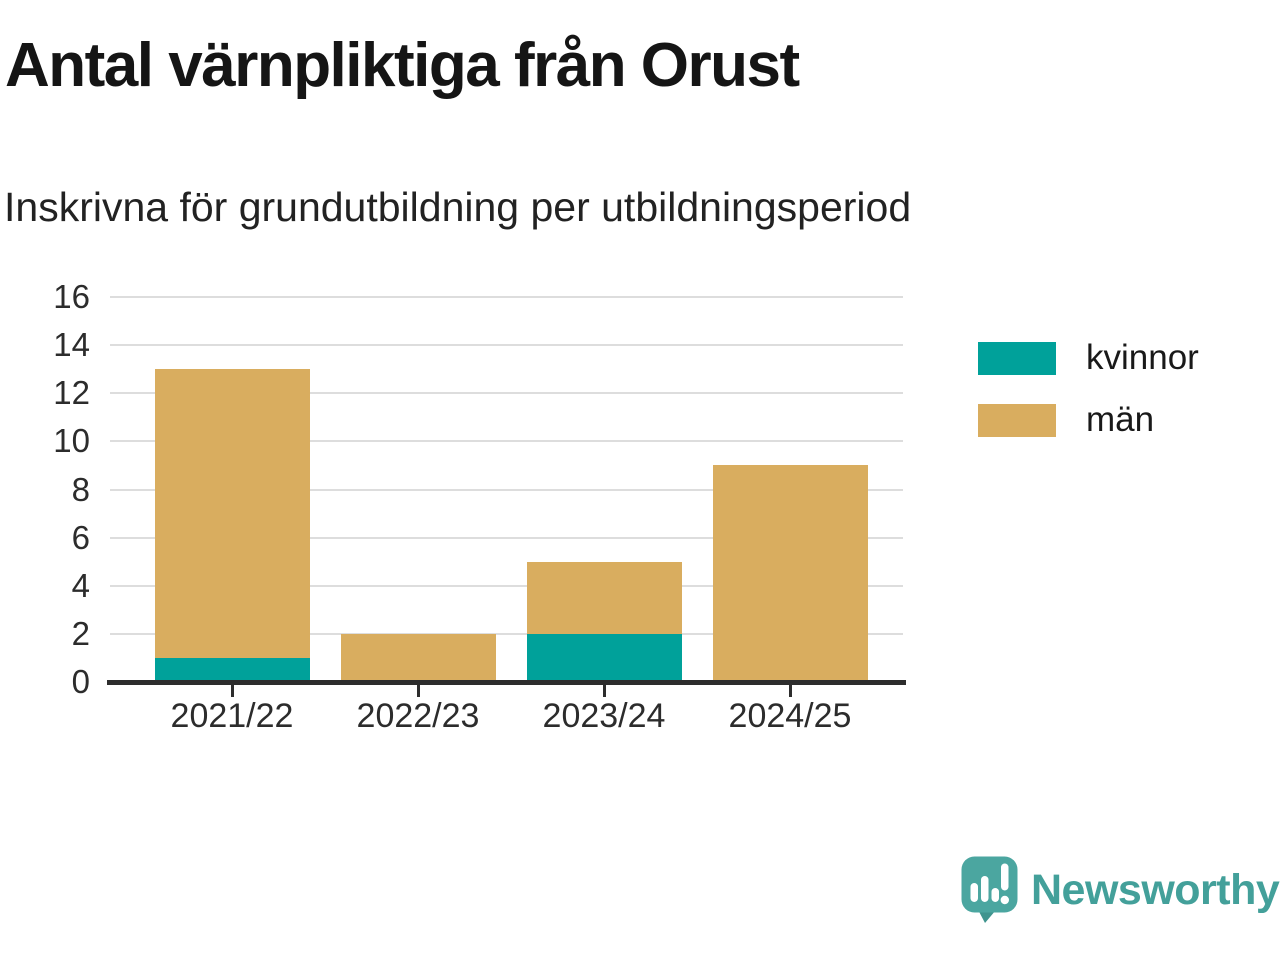  What do you see at coordinates (604, 657) in the screenshot?
I see `bar-segment-2023/24-kvinnor` at bounding box center [604, 657].